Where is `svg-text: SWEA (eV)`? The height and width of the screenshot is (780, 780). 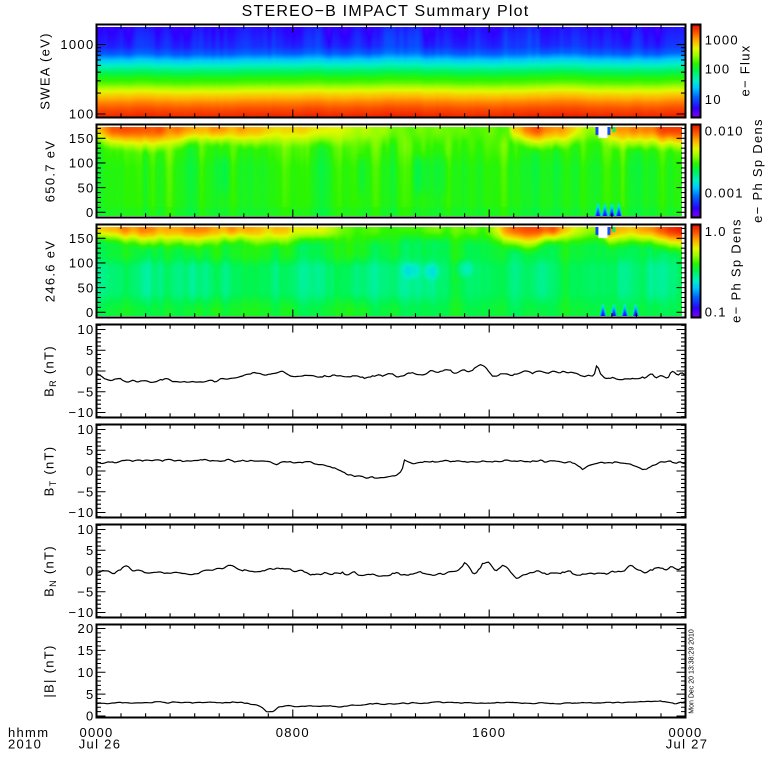 svg-text: SWEA (eV) is located at coordinates (45, 70).